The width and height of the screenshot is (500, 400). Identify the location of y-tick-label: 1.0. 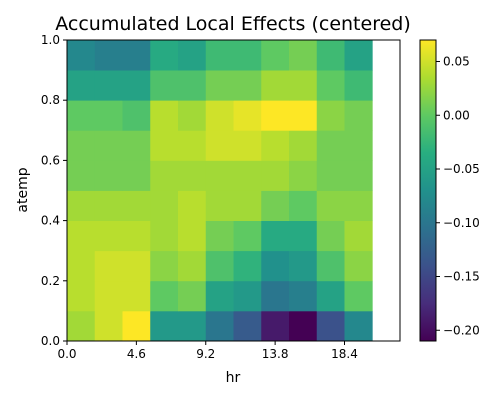
(50, 40).